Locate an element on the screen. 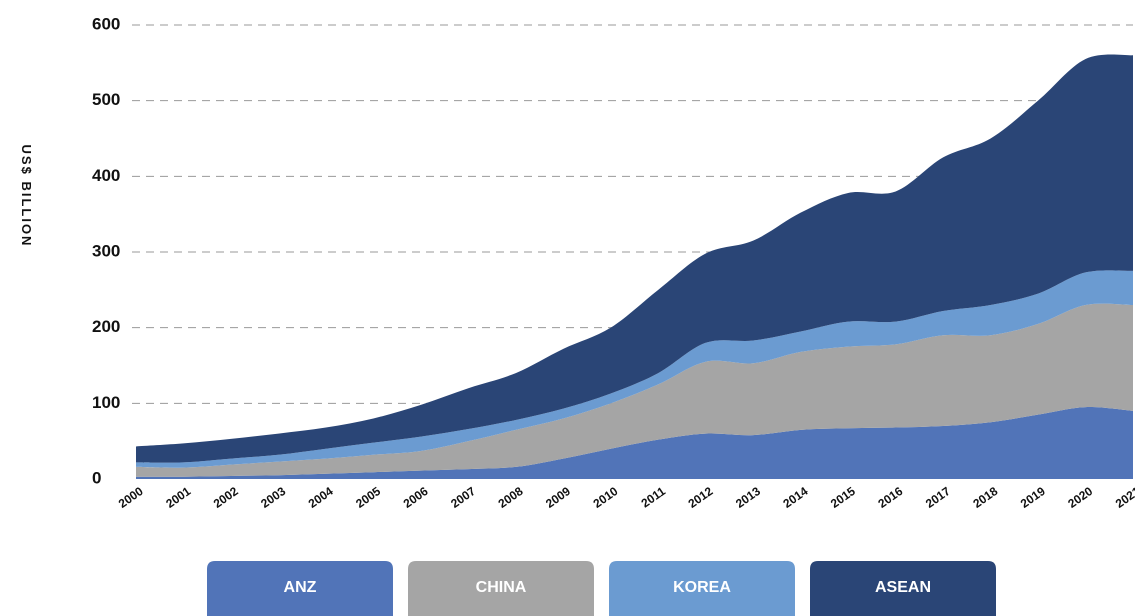 Image resolution: width=1135 pixels, height=616 pixels. x-tick-label: 2001 is located at coordinates (178, 497).